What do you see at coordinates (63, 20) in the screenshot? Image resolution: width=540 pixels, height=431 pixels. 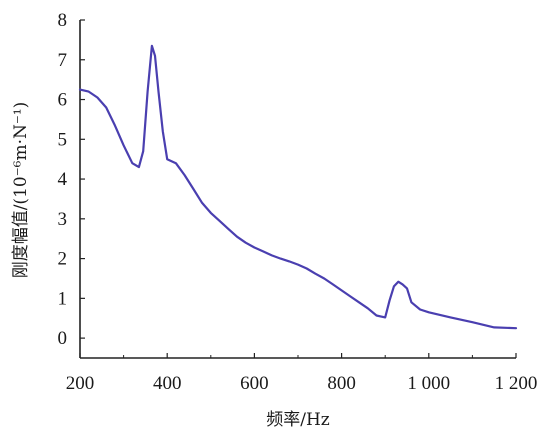 I see `y-tick-label: 8` at bounding box center [63, 20].